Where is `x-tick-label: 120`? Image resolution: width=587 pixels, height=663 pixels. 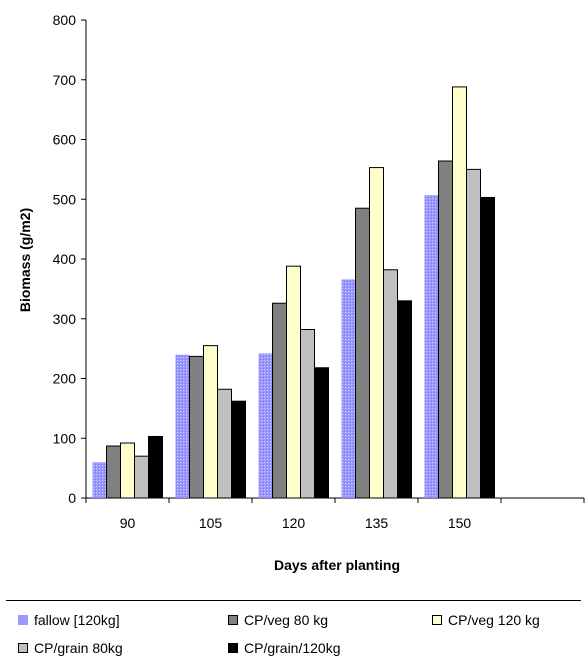
x-tick-label: 120 is located at coordinates (294, 523).